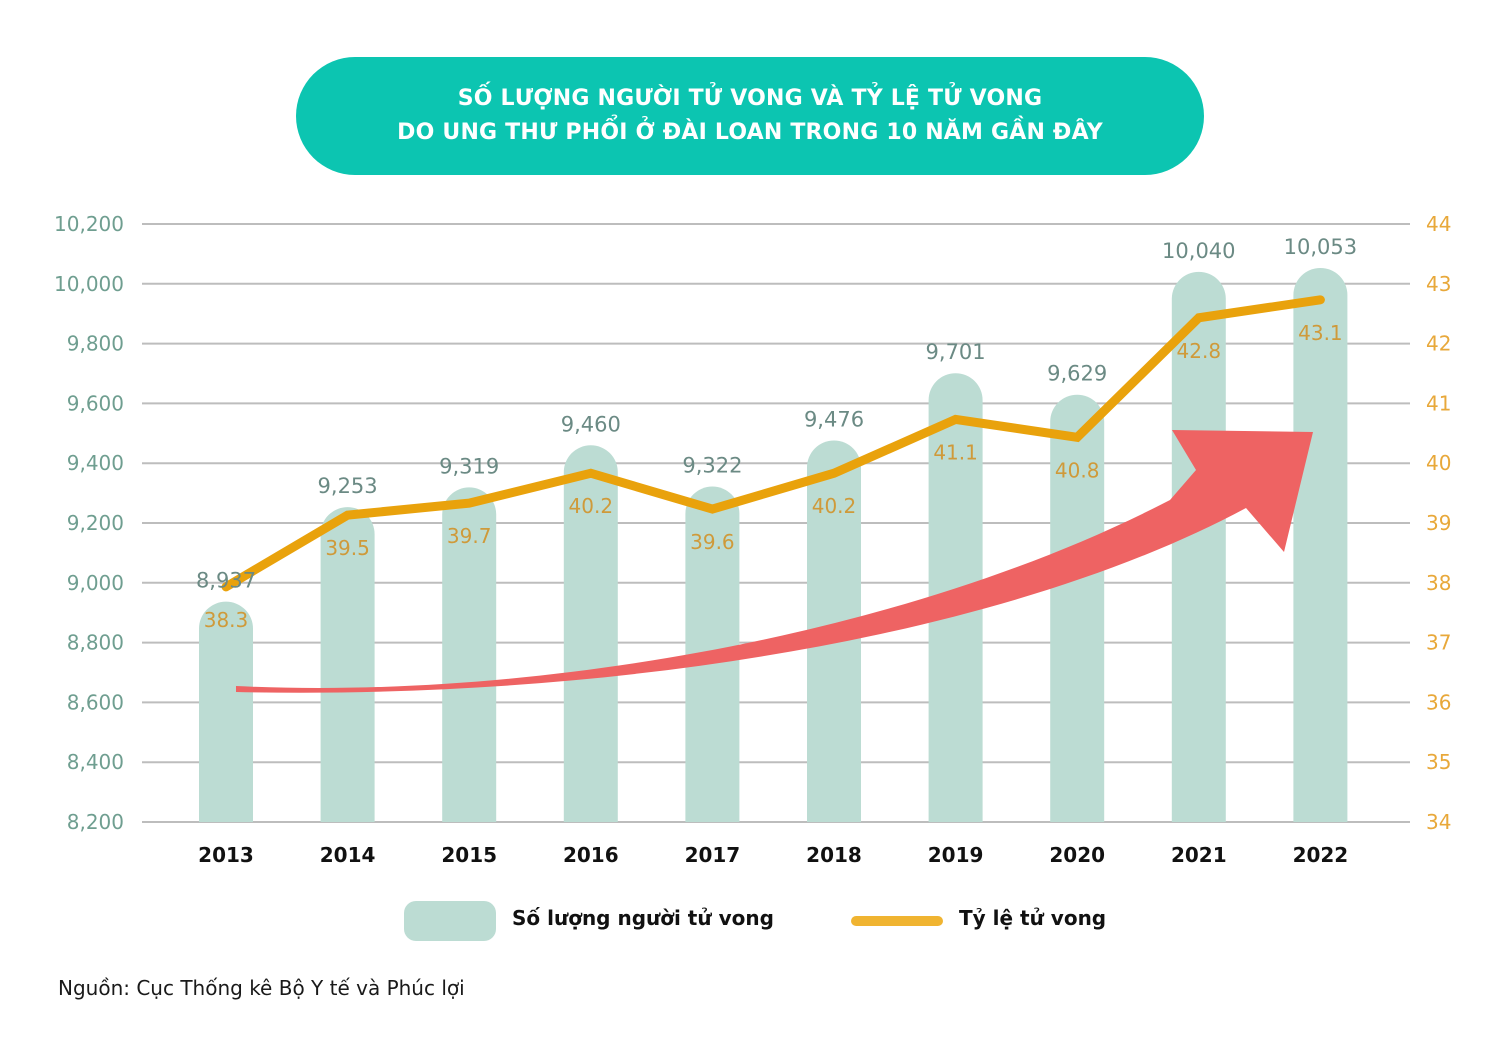 This screenshot has height=1060, width=1500. I want to click on legend-swatch-line, so click(897, 921).